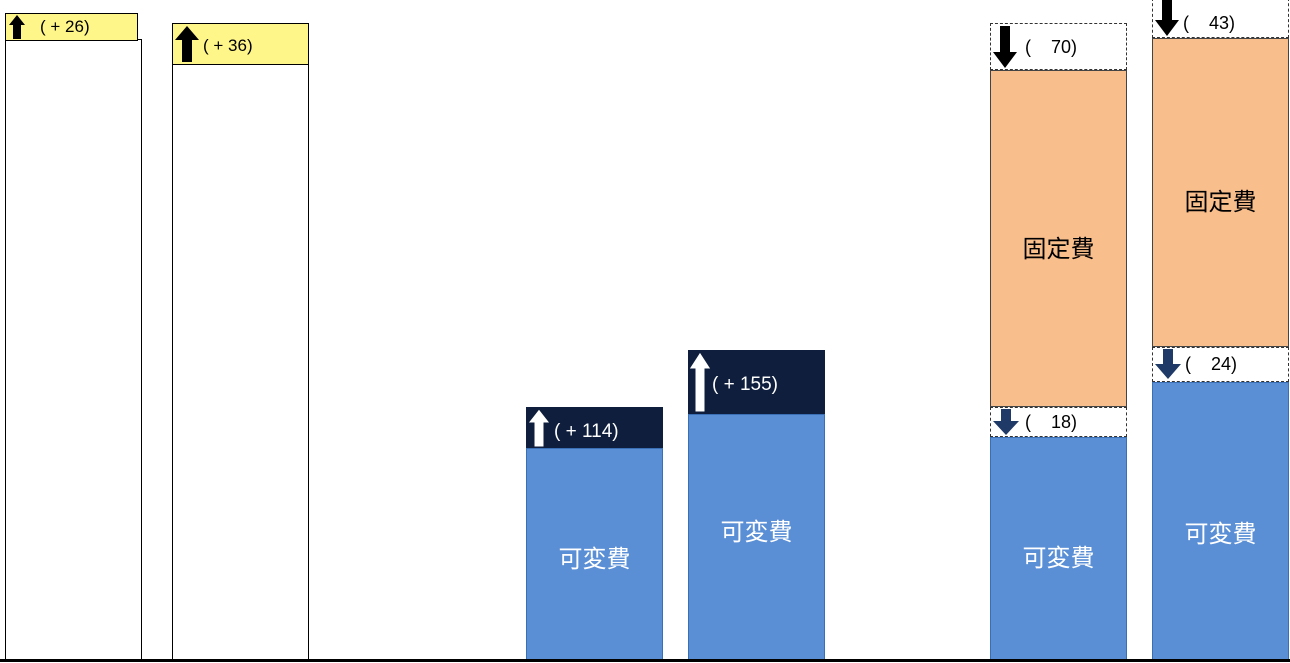 The height and width of the screenshot is (663, 1290). I want to click on bar-6-variable-change-label: ( 24), so click(1211, 364).